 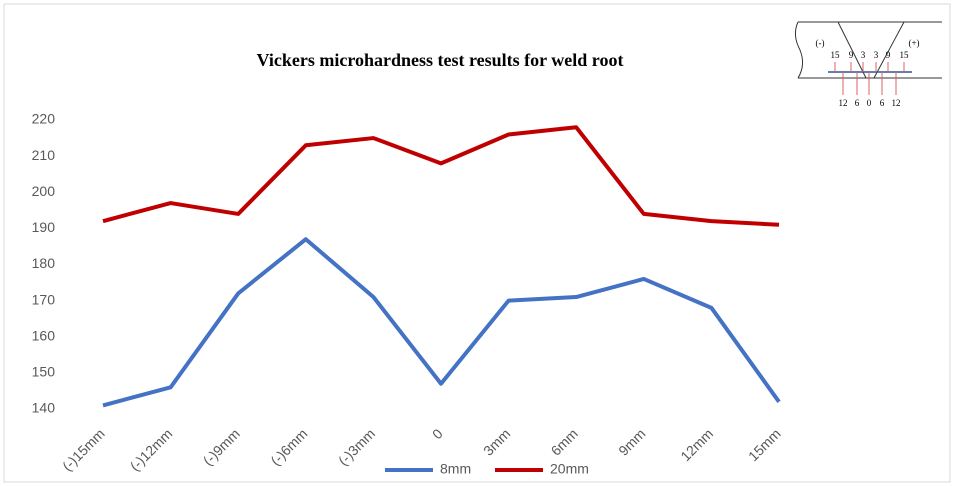 What do you see at coordinates (869, 78) in the screenshot?
I see `measure-ticks` at bounding box center [869, 78].